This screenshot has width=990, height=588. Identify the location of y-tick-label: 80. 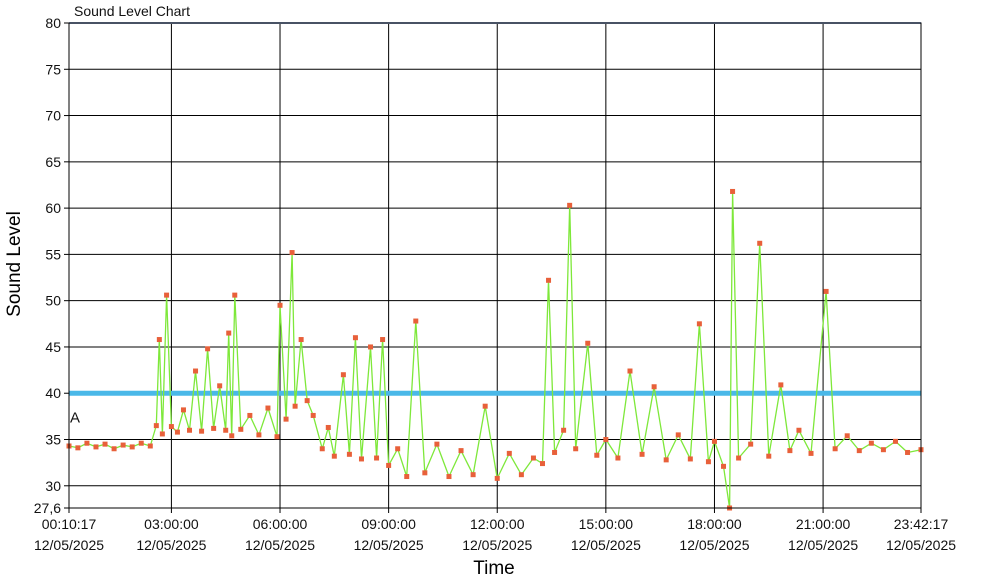
(53, 23).